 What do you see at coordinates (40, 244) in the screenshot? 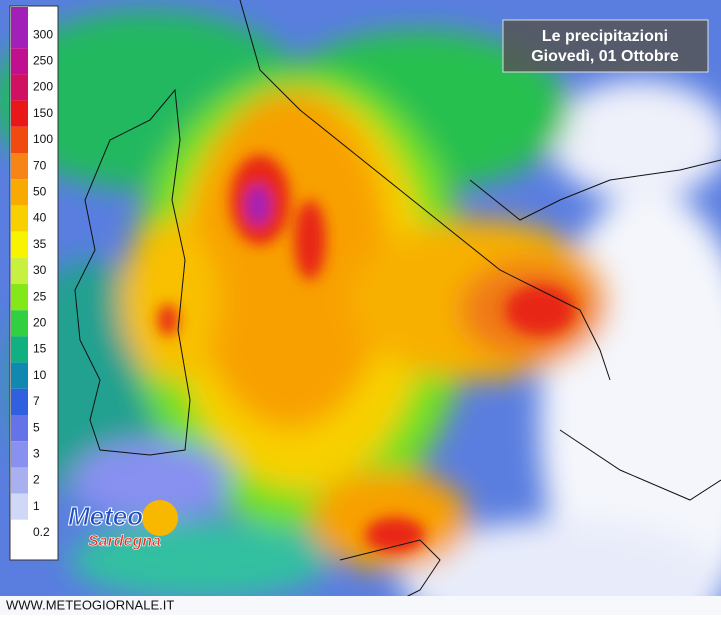
I see `legend-label: 35` at bounding box center [40, 244].